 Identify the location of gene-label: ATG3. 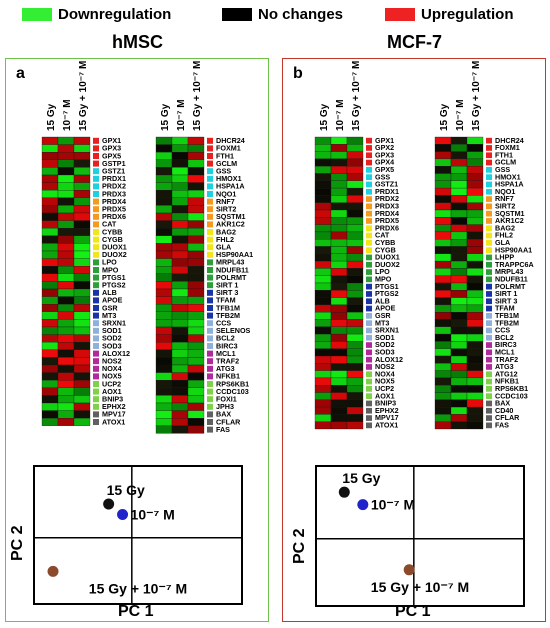
(504, 366).